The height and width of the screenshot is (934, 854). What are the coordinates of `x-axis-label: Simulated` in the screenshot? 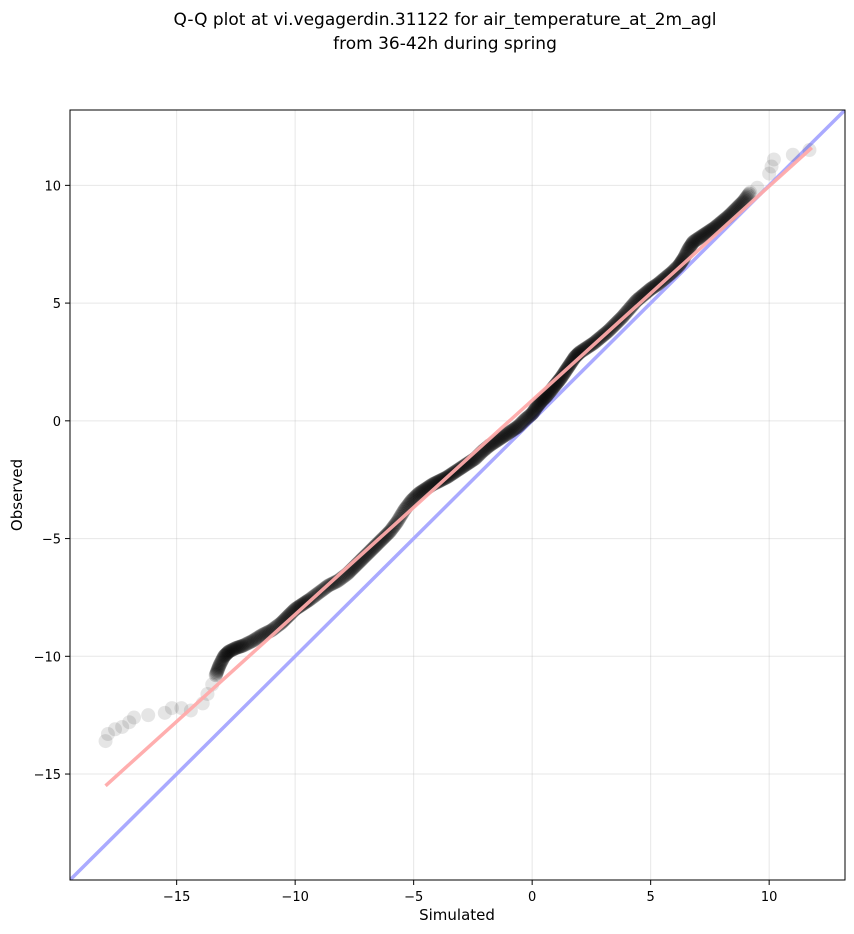 It's located at (457, 915).